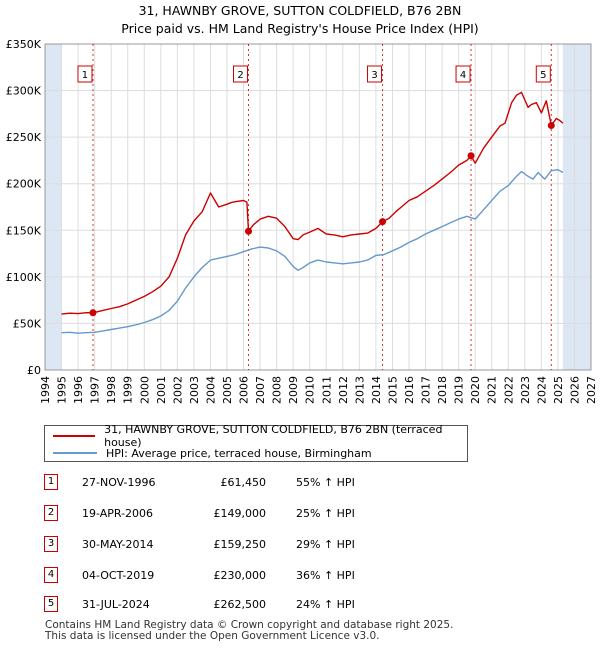 Image resolution: width=600 pixels, height=650 pixels. What do you see at coordinates (325, 575) in the screenshot?
I see `sale-hpi-change: 36% ↑ HPI` at bounding box center [325, 575].